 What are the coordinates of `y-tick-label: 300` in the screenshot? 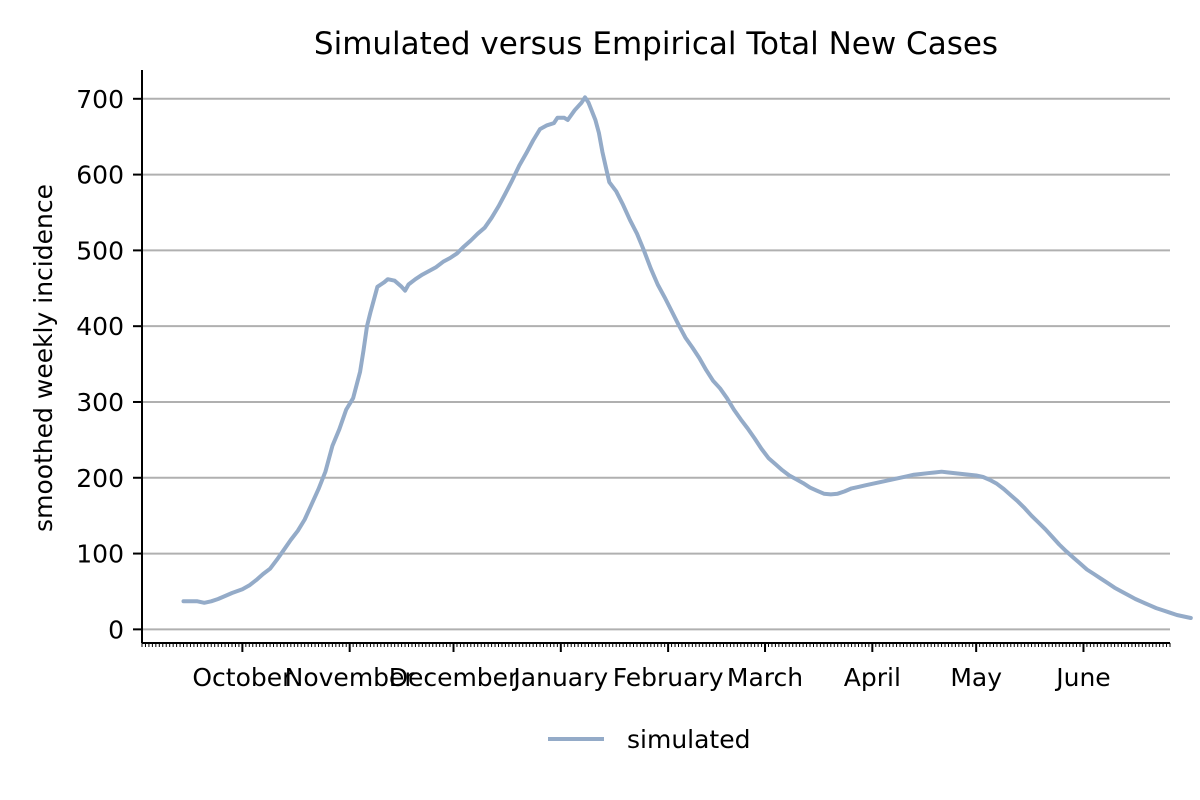 It's located at (100, 402).